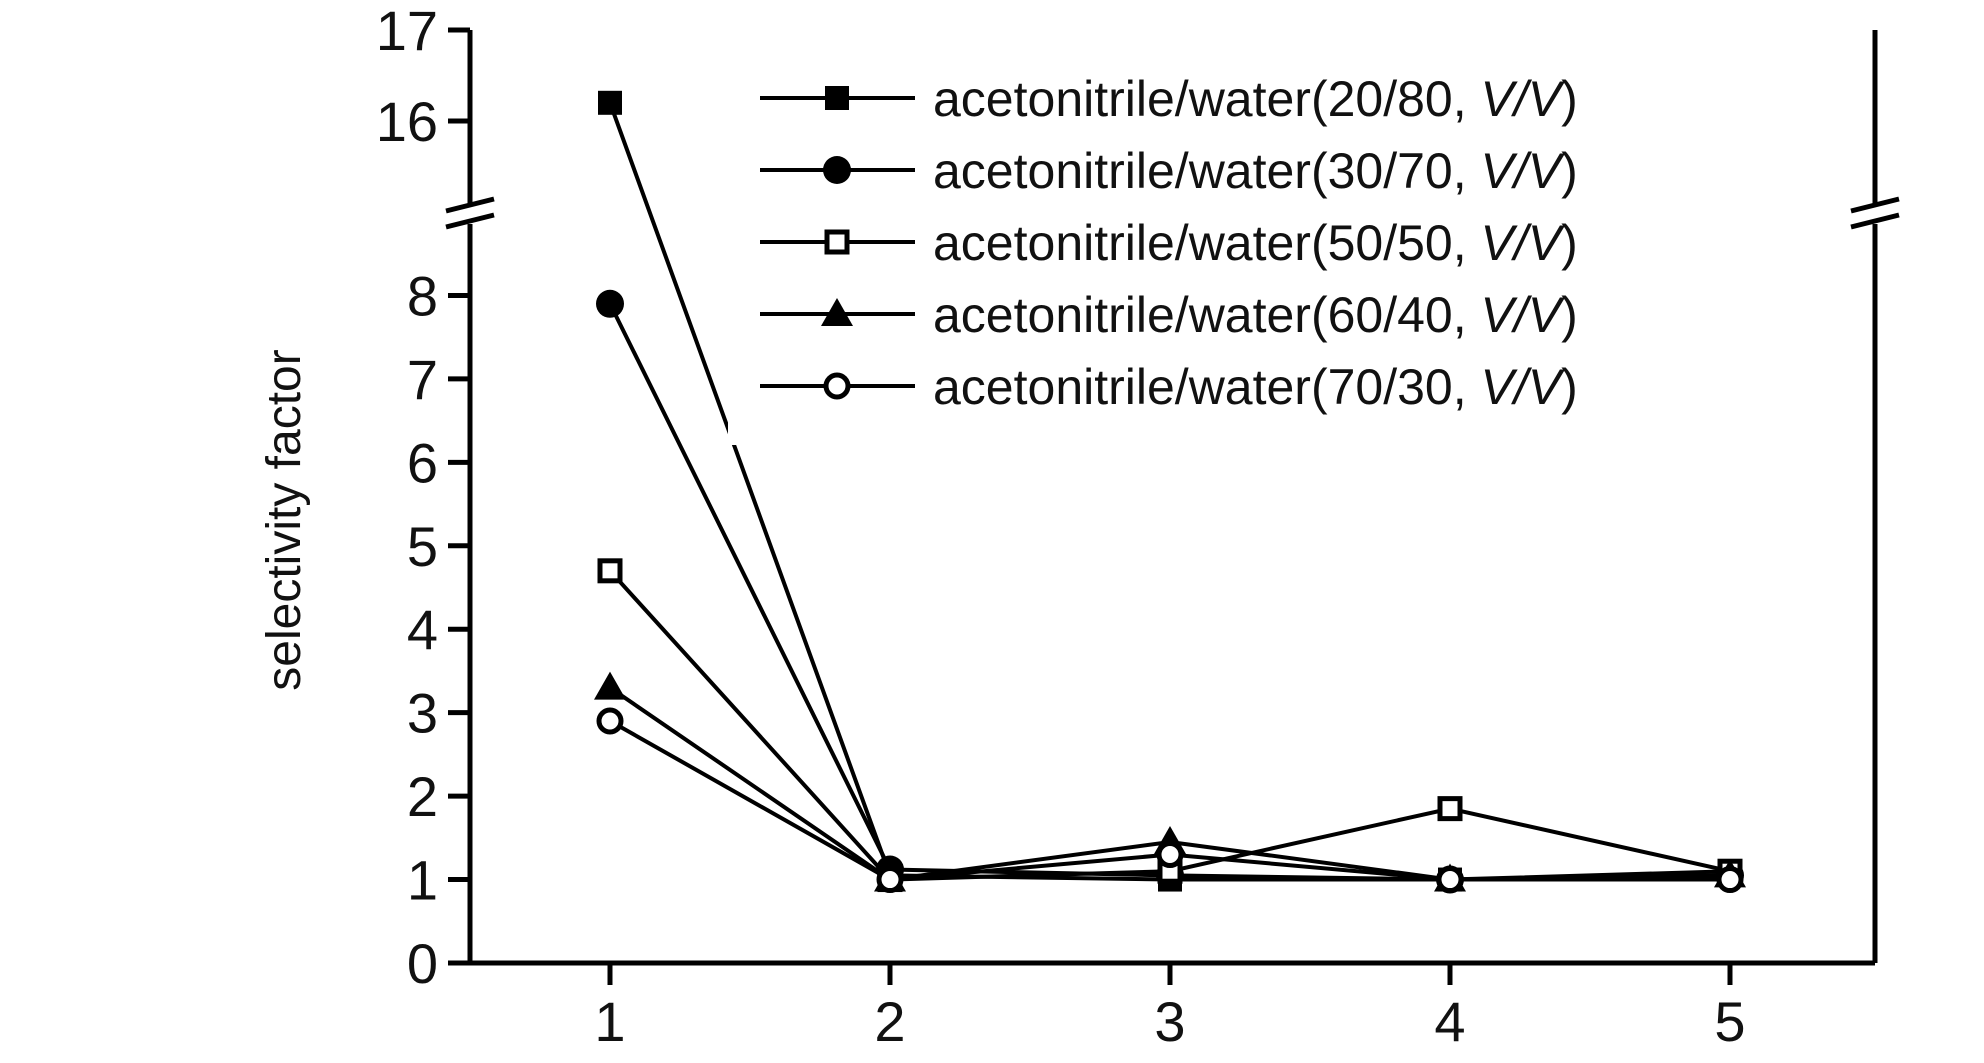 This screenshot has width=1984, height=1063. What do you see at coordinates (422, 796) in the screenshot?
I see `y-tick-label: 2` at bounding box center [422, 796].